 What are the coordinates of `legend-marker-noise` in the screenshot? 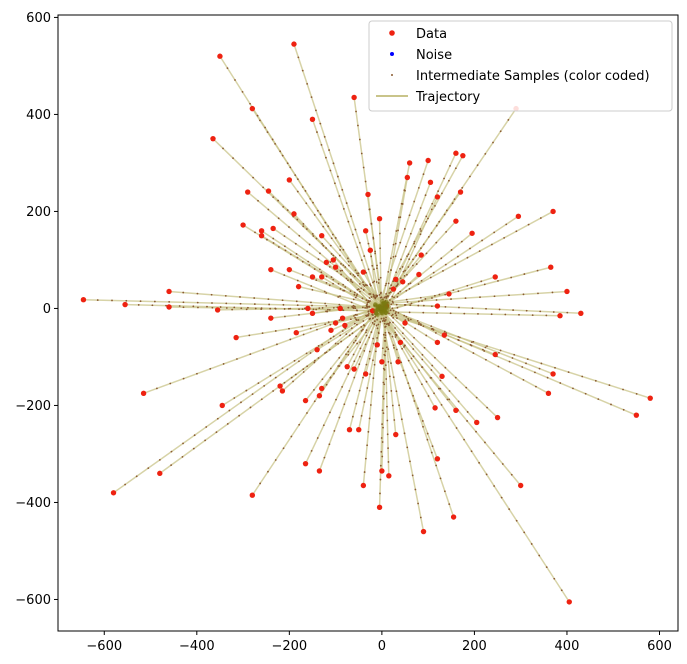 It's located at (392, 54).